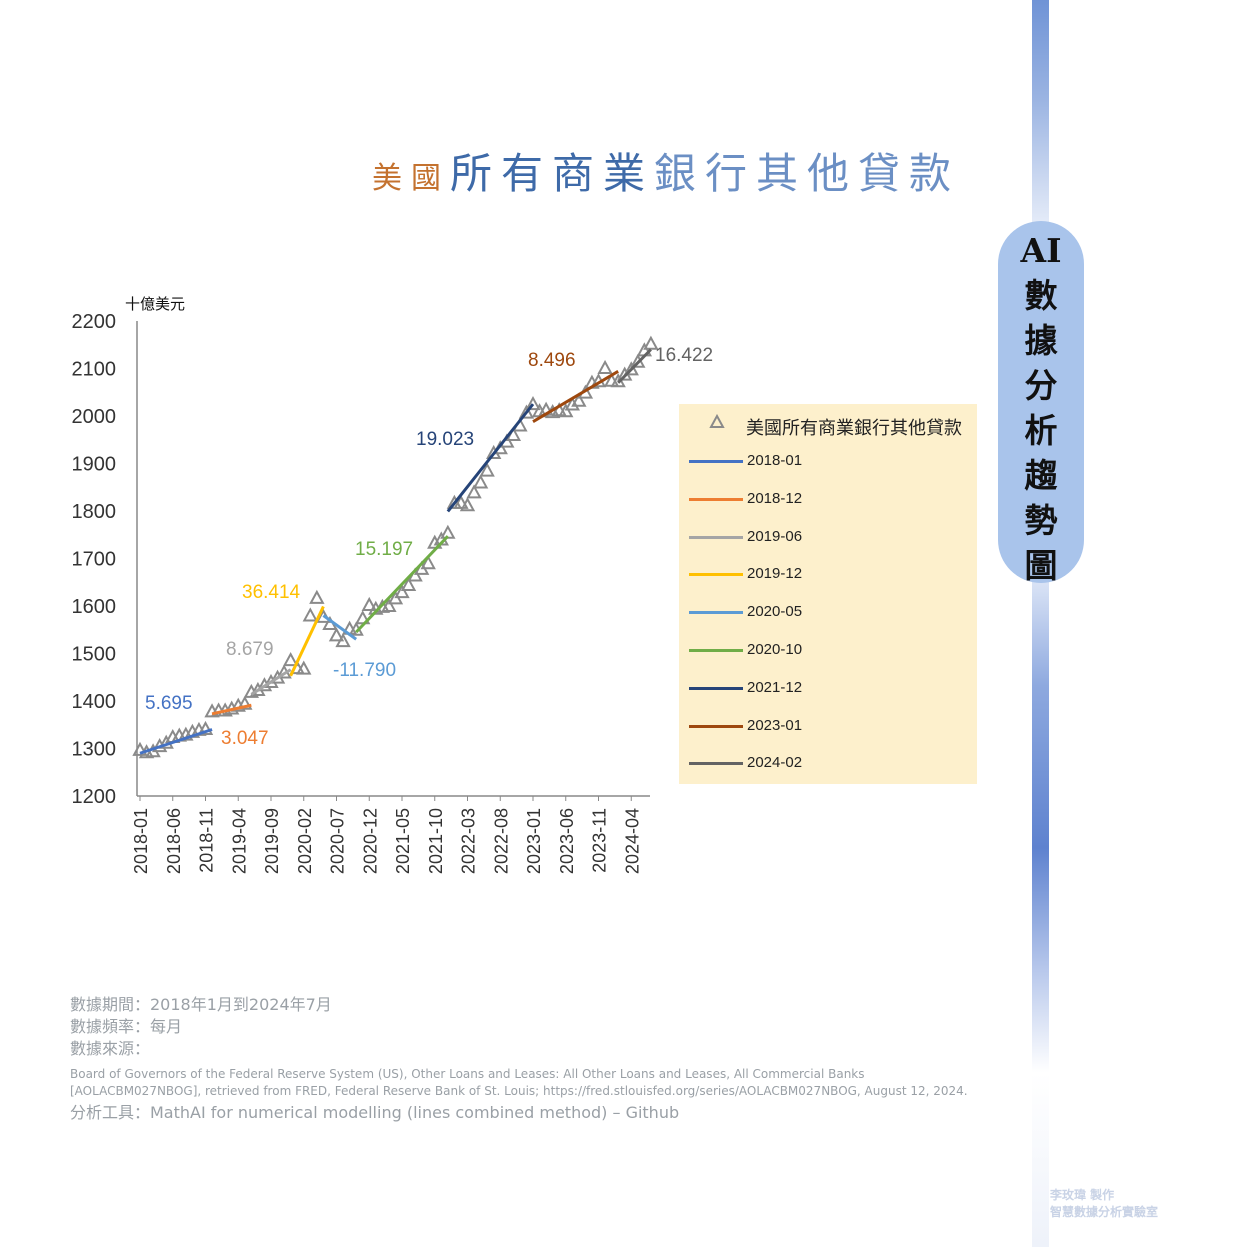  What do you see at coordinates (552, 173) in the screenshot?
I see `chart-title-part2: 所有商業` at bounding box center [552, 173].